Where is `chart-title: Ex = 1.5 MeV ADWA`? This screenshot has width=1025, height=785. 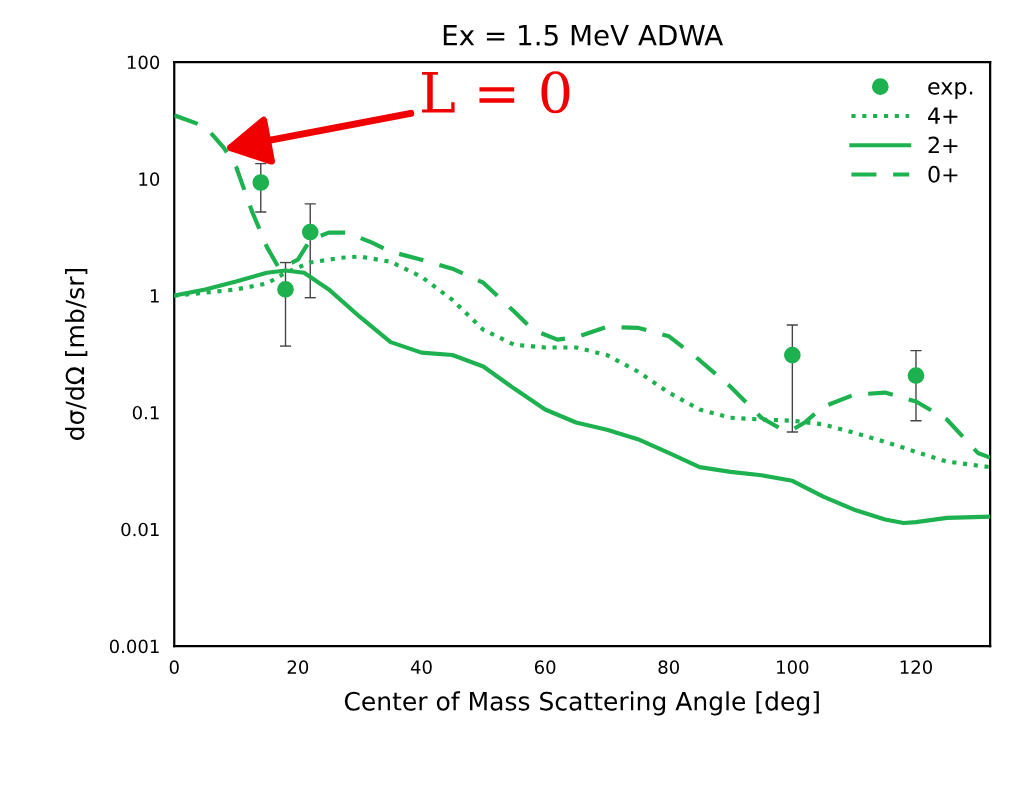 chart-title: Ex = 1.5 MeV ADWA is located at coordinates (583, 35).